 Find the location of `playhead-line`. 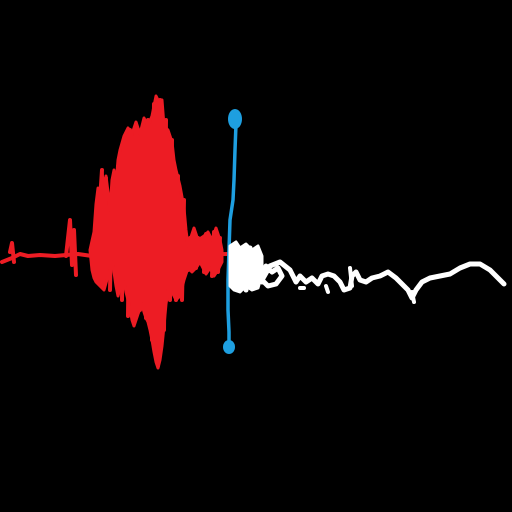

playhead-line is located at coordinates (232, 229).